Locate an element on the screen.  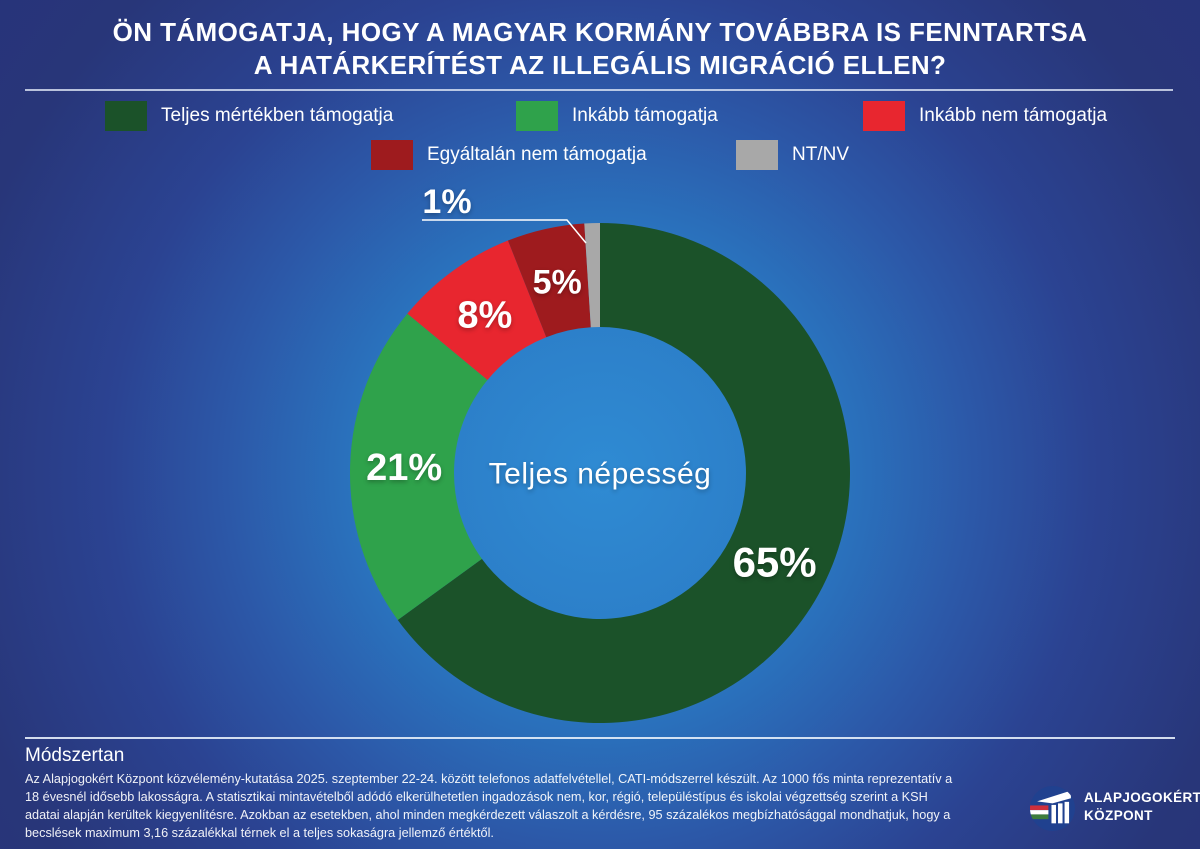
legend-item-inkabb-tamogatja: Inkább támogatja is located at coordinates (617, 116).